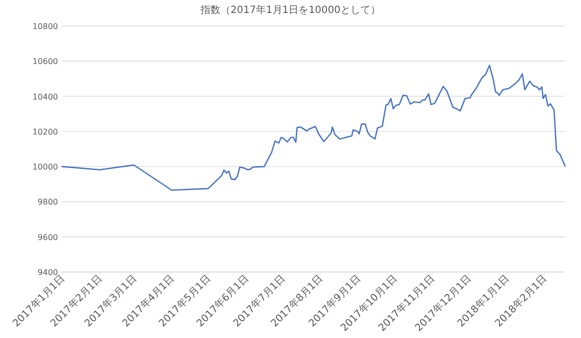 Image resolution: width=581 pixels, height=338 pixels. What do you see at coordinates (48, 237) in the screenshot?
I see `y-tick-label: 9600` at bounding box center [48, 237].